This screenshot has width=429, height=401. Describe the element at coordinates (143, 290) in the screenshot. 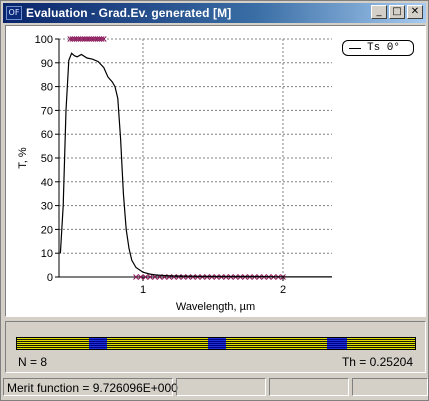

I see `x-tick-label: 1` at that location.